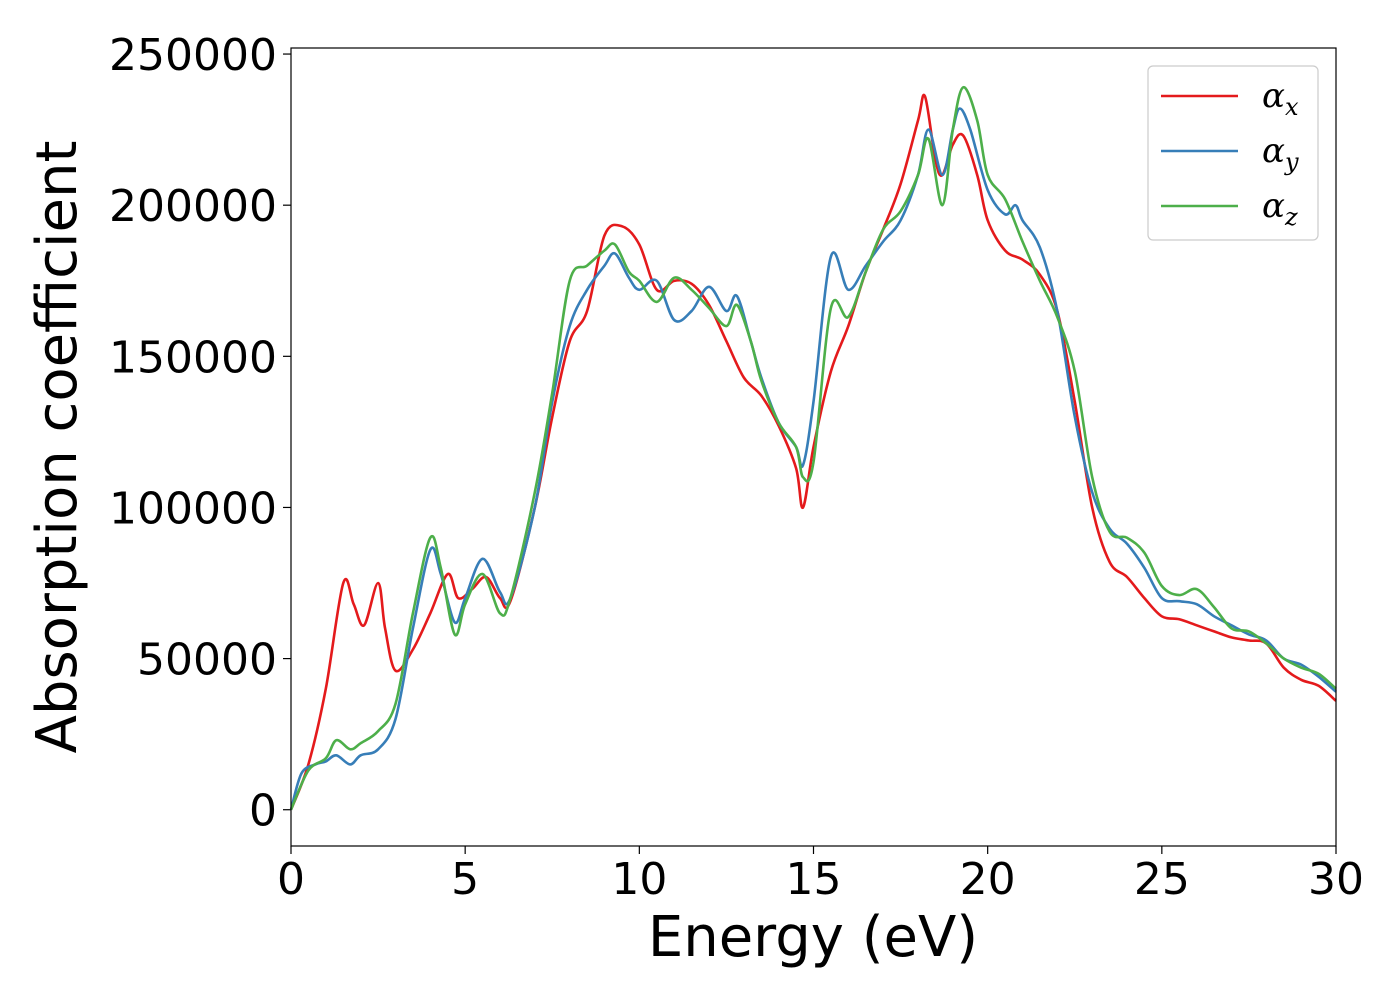 The image size is (1400, 1000). What do you see at coordinates (1280, 153) in the screenshot?
I see `legend-label-y: αy` at bounding box center [1280, 153].